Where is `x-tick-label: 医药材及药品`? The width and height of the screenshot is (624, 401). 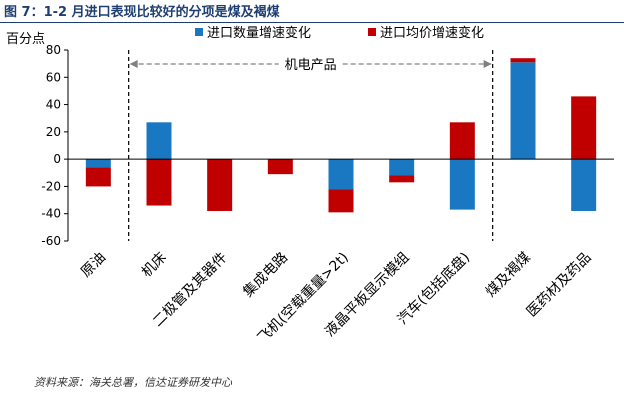
x-tick-label: 医药材及药品 is located at coordinates (559, 285).